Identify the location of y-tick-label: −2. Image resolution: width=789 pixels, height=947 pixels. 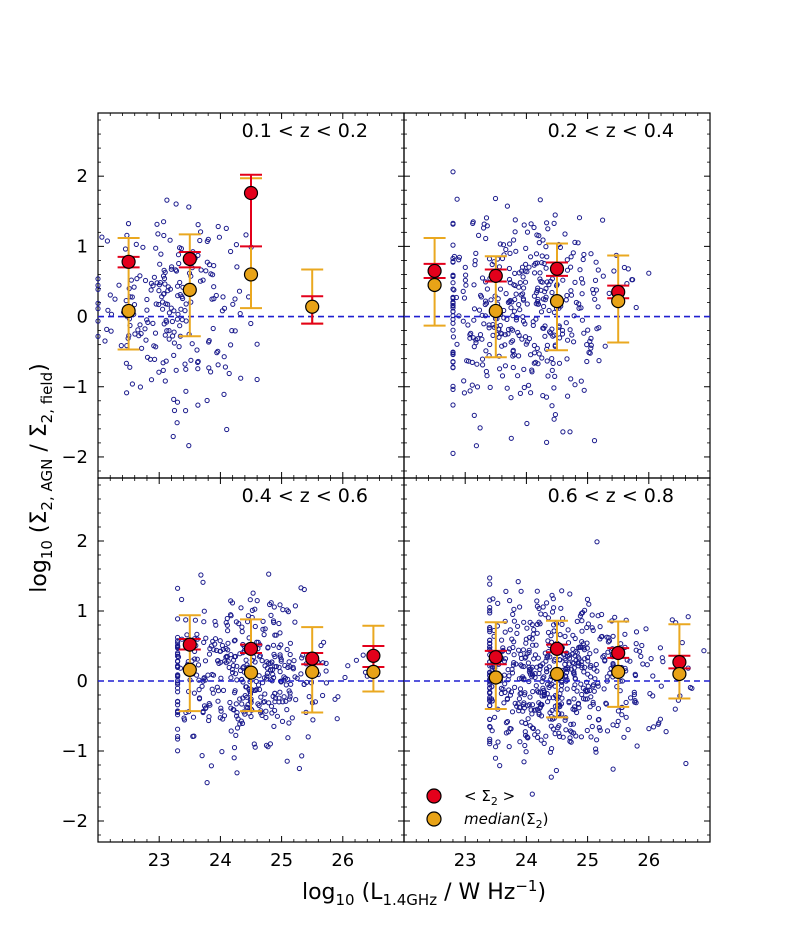
(74, 457).